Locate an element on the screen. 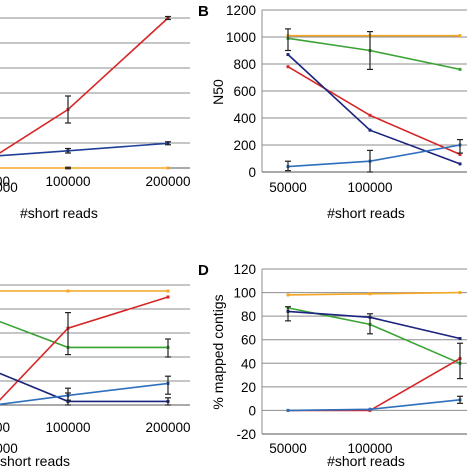  y-tick-label-d: 20 is located at coordinates (248, 387).